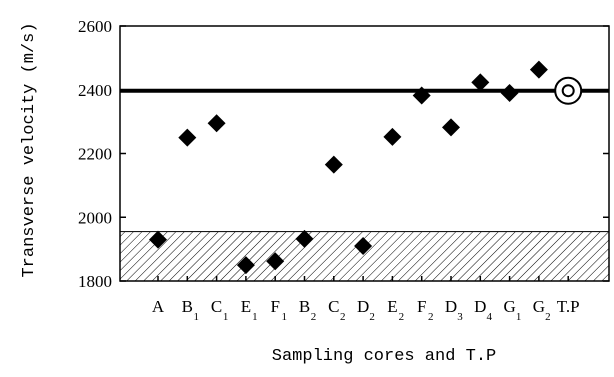 The image size is (614, 377). What do you see at coordinates (95, 281) in the screenshot?
I see `y-tick-label: 1800` at bounding box center [95, 281].